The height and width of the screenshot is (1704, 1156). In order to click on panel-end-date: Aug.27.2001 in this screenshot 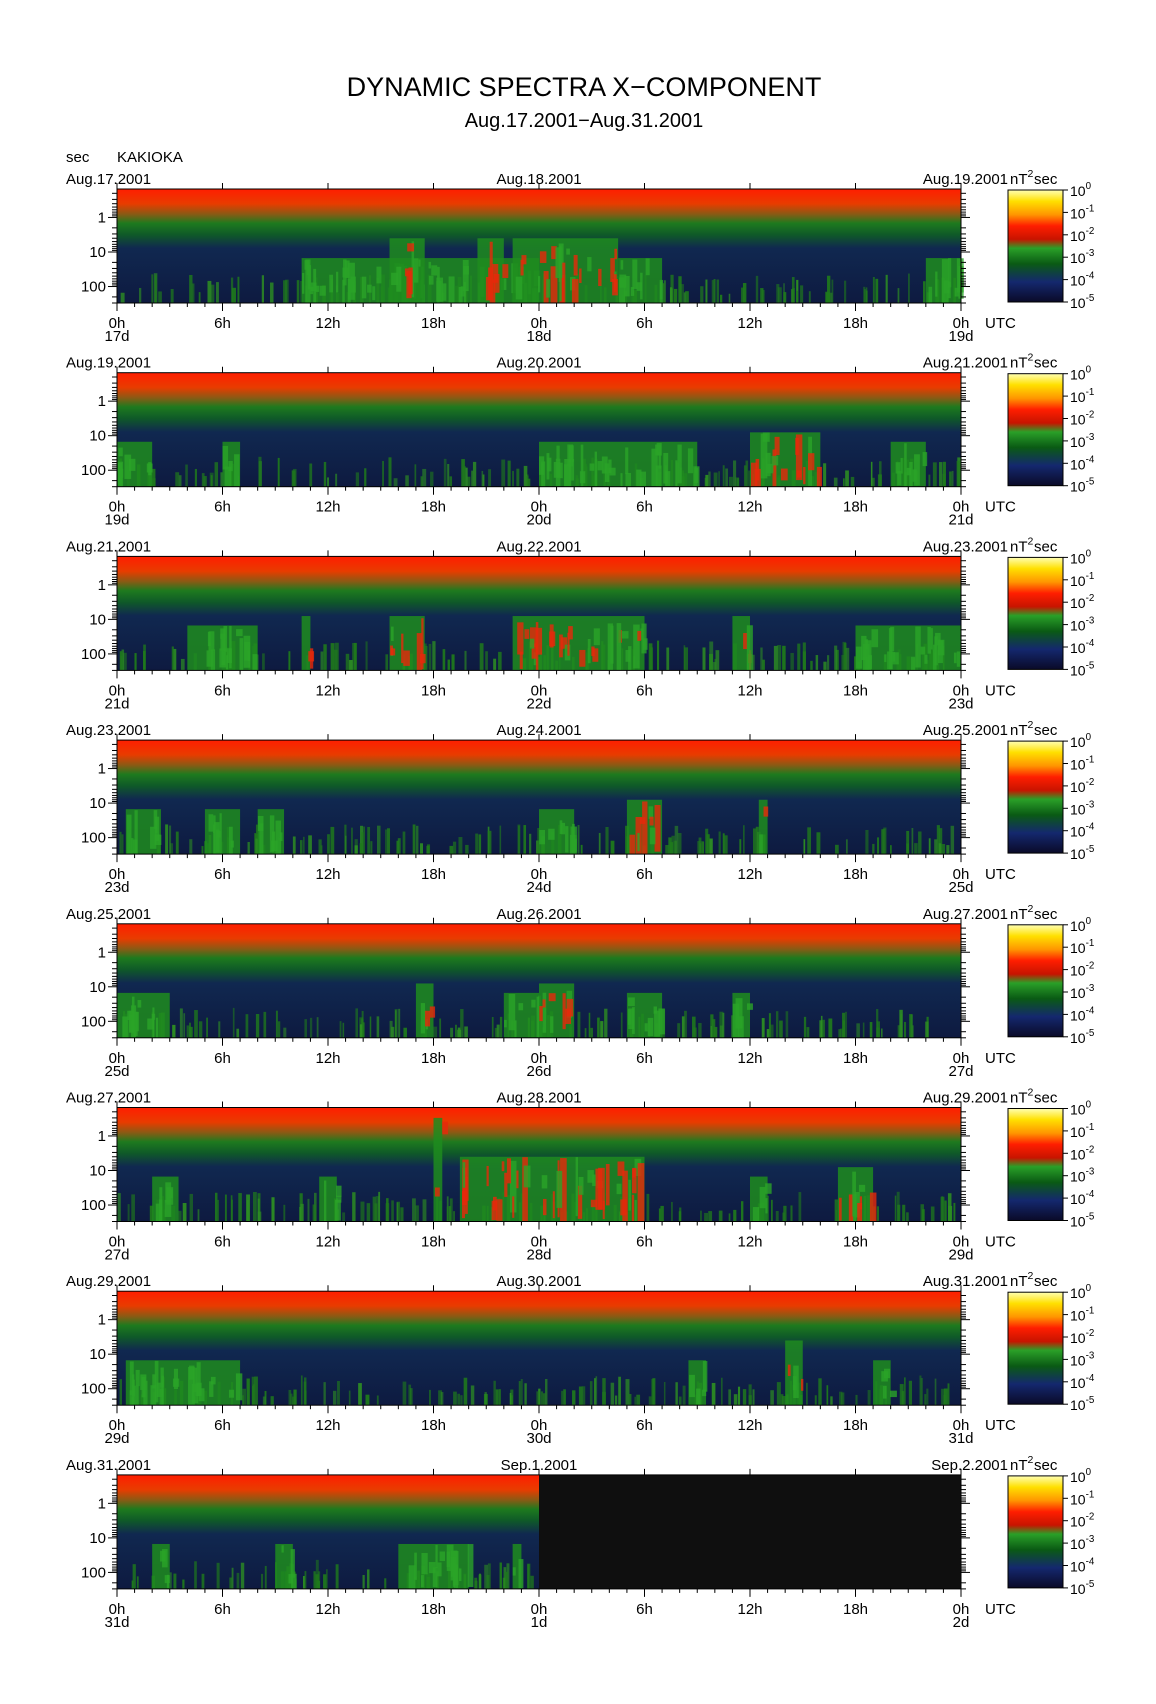, I will do `click(965, 914)`.